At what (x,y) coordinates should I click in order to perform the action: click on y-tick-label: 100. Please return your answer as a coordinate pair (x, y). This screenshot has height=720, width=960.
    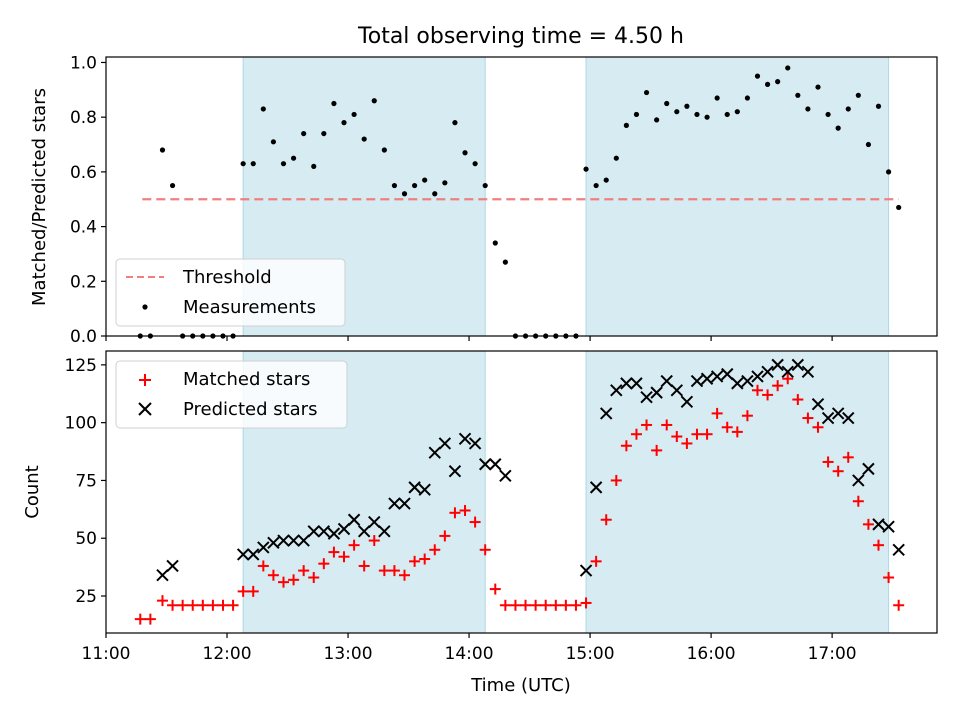
    Looking at the image, I should click on (81, 424).